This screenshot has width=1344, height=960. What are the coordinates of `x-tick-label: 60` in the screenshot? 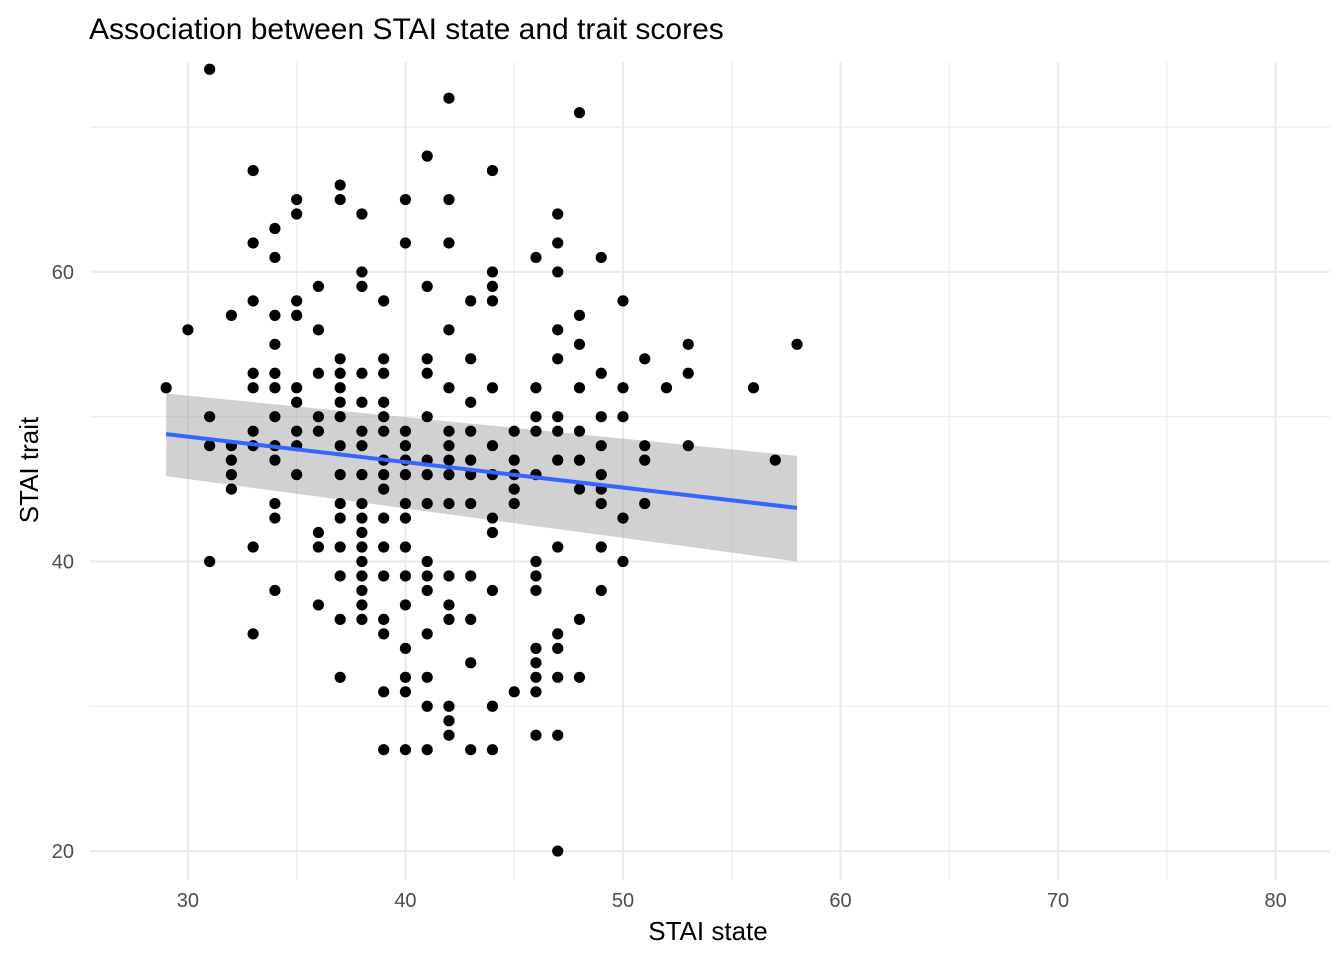 It's located at (840, 901).